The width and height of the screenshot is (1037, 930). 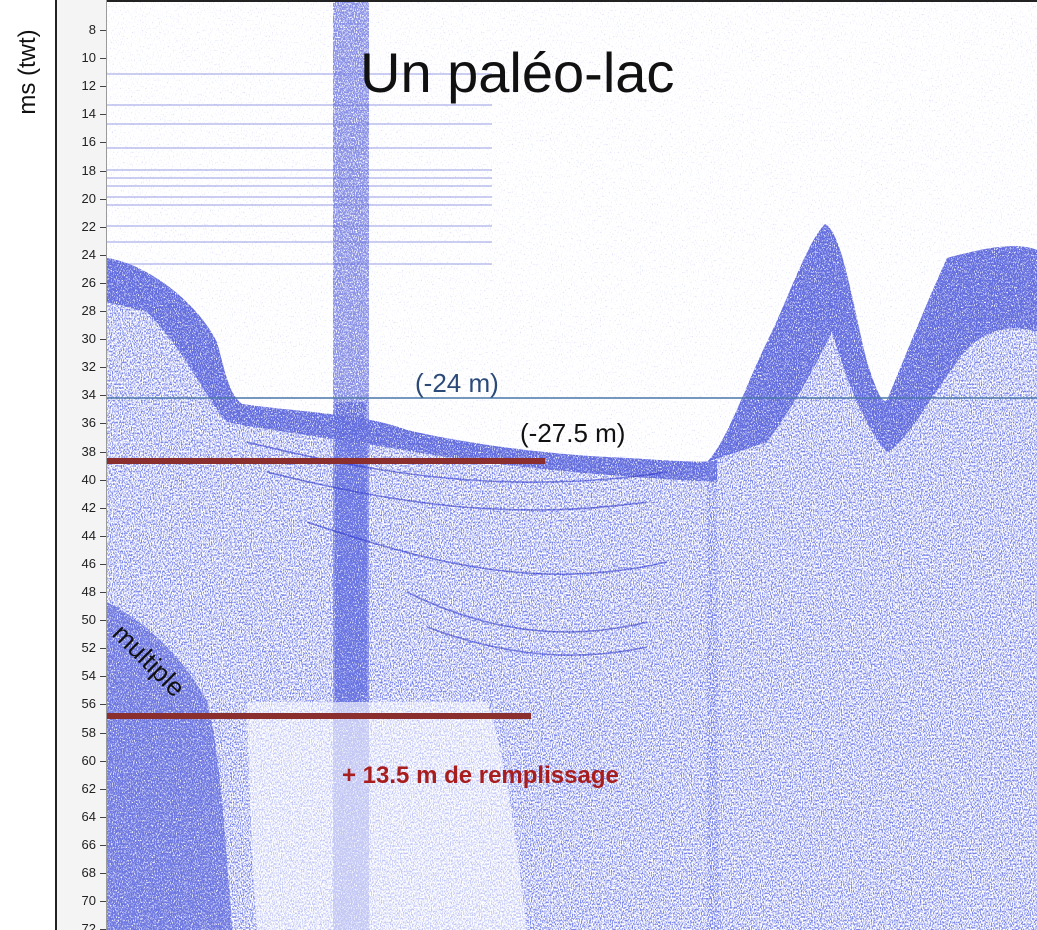 I want to click on axis-tick-label: 66, so click(x=88, y=844).